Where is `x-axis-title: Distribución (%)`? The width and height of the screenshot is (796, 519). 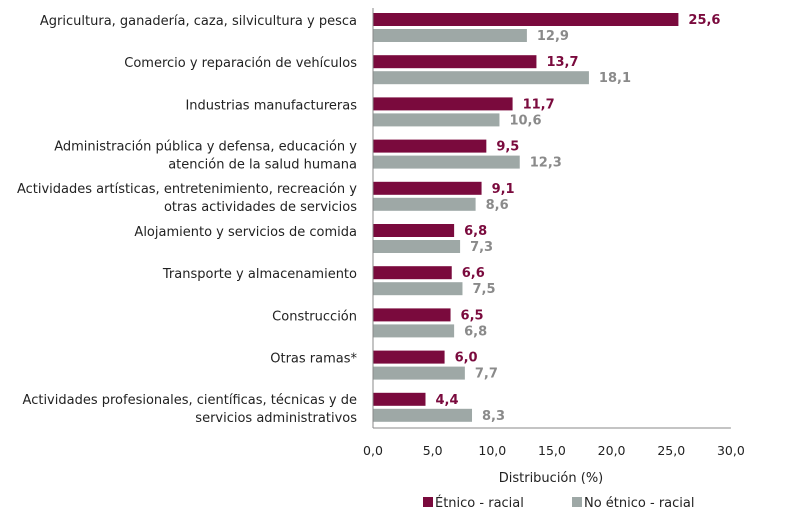 x-axis-title: Distribución (%) is located at coordinates (551, 478).